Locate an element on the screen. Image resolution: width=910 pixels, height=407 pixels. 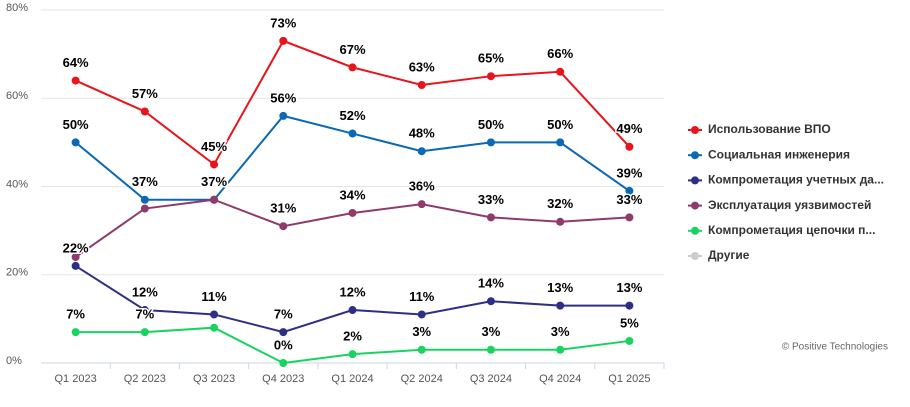
data-label: 2% is located at coordinates (352, 336).